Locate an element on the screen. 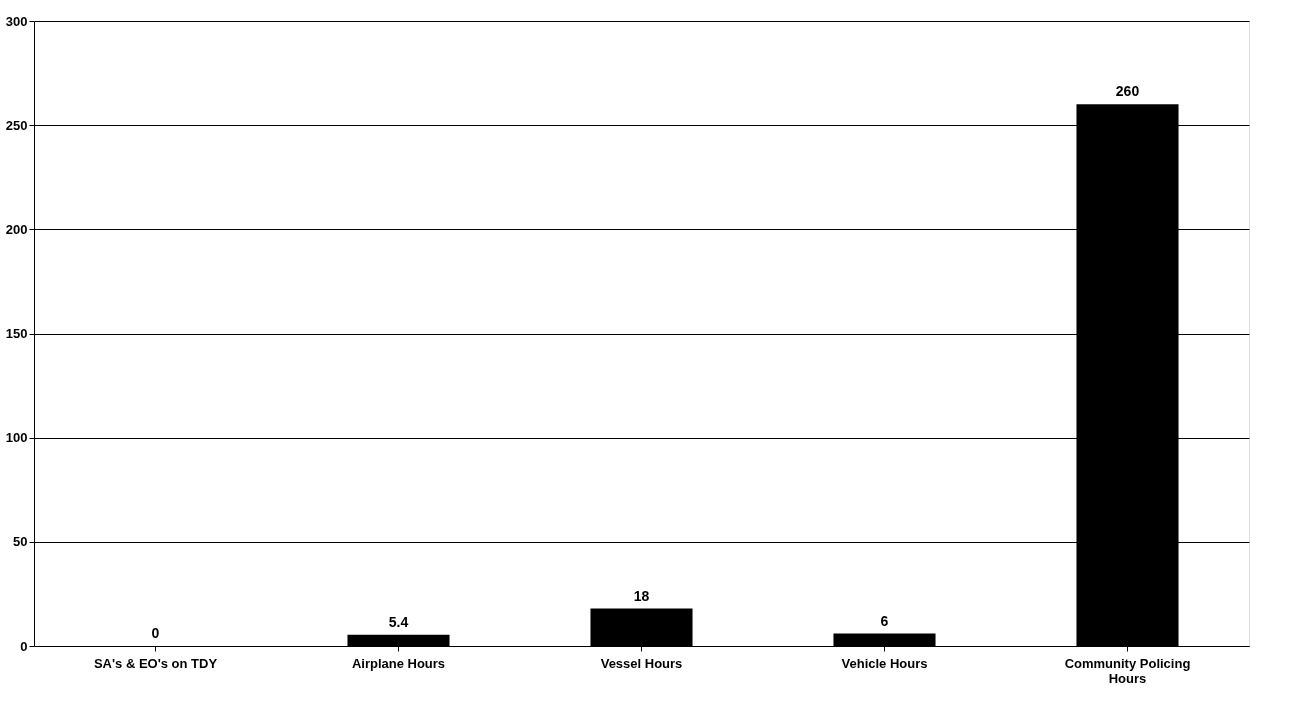 This screenshot has height=723, width=1290. data-label: 0 is located at coordinates (155, 633).